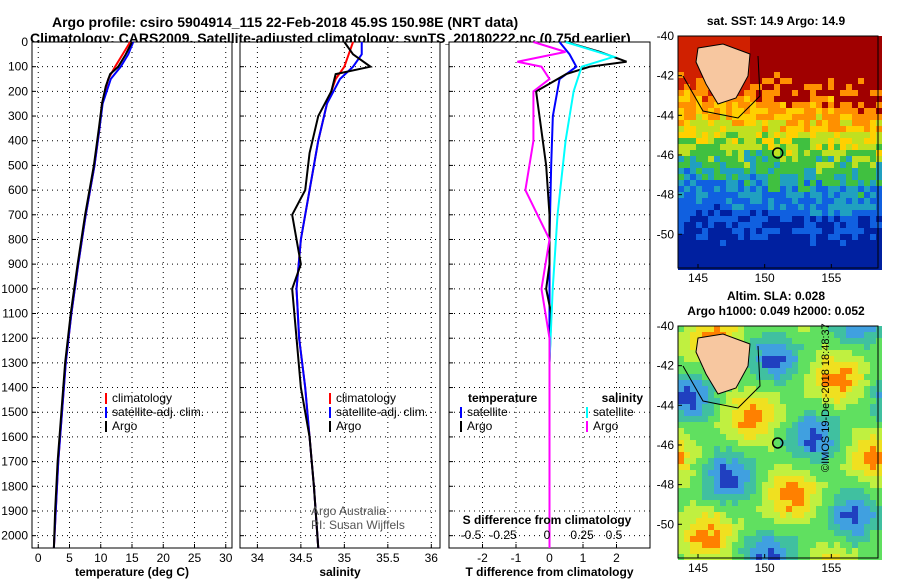 This screenshot has height=580, width=900. I want to click on x-tick-label: 36, so click(432, 558).